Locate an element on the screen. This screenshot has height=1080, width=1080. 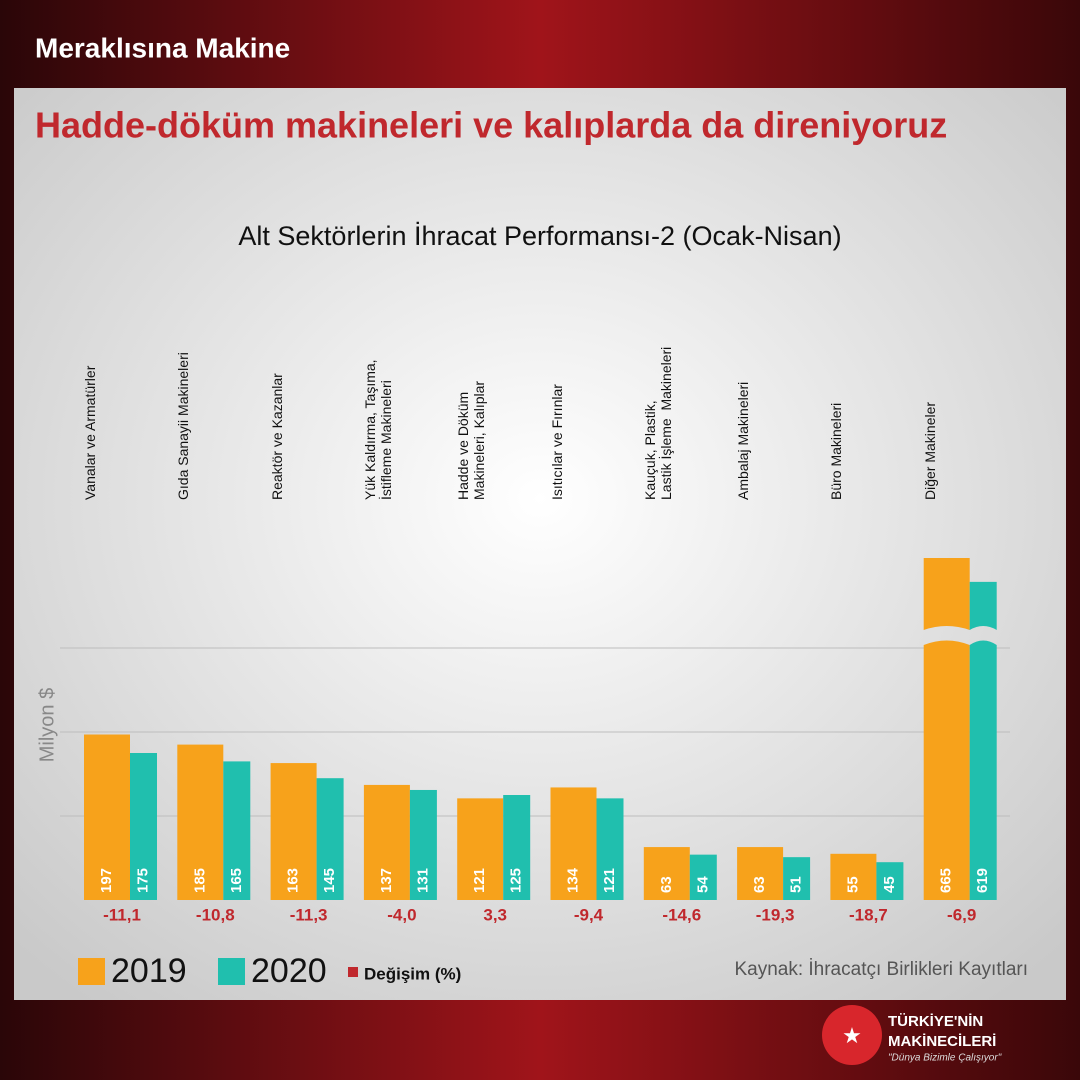
change-label: -6,9 is located at coordinates (961, 914).